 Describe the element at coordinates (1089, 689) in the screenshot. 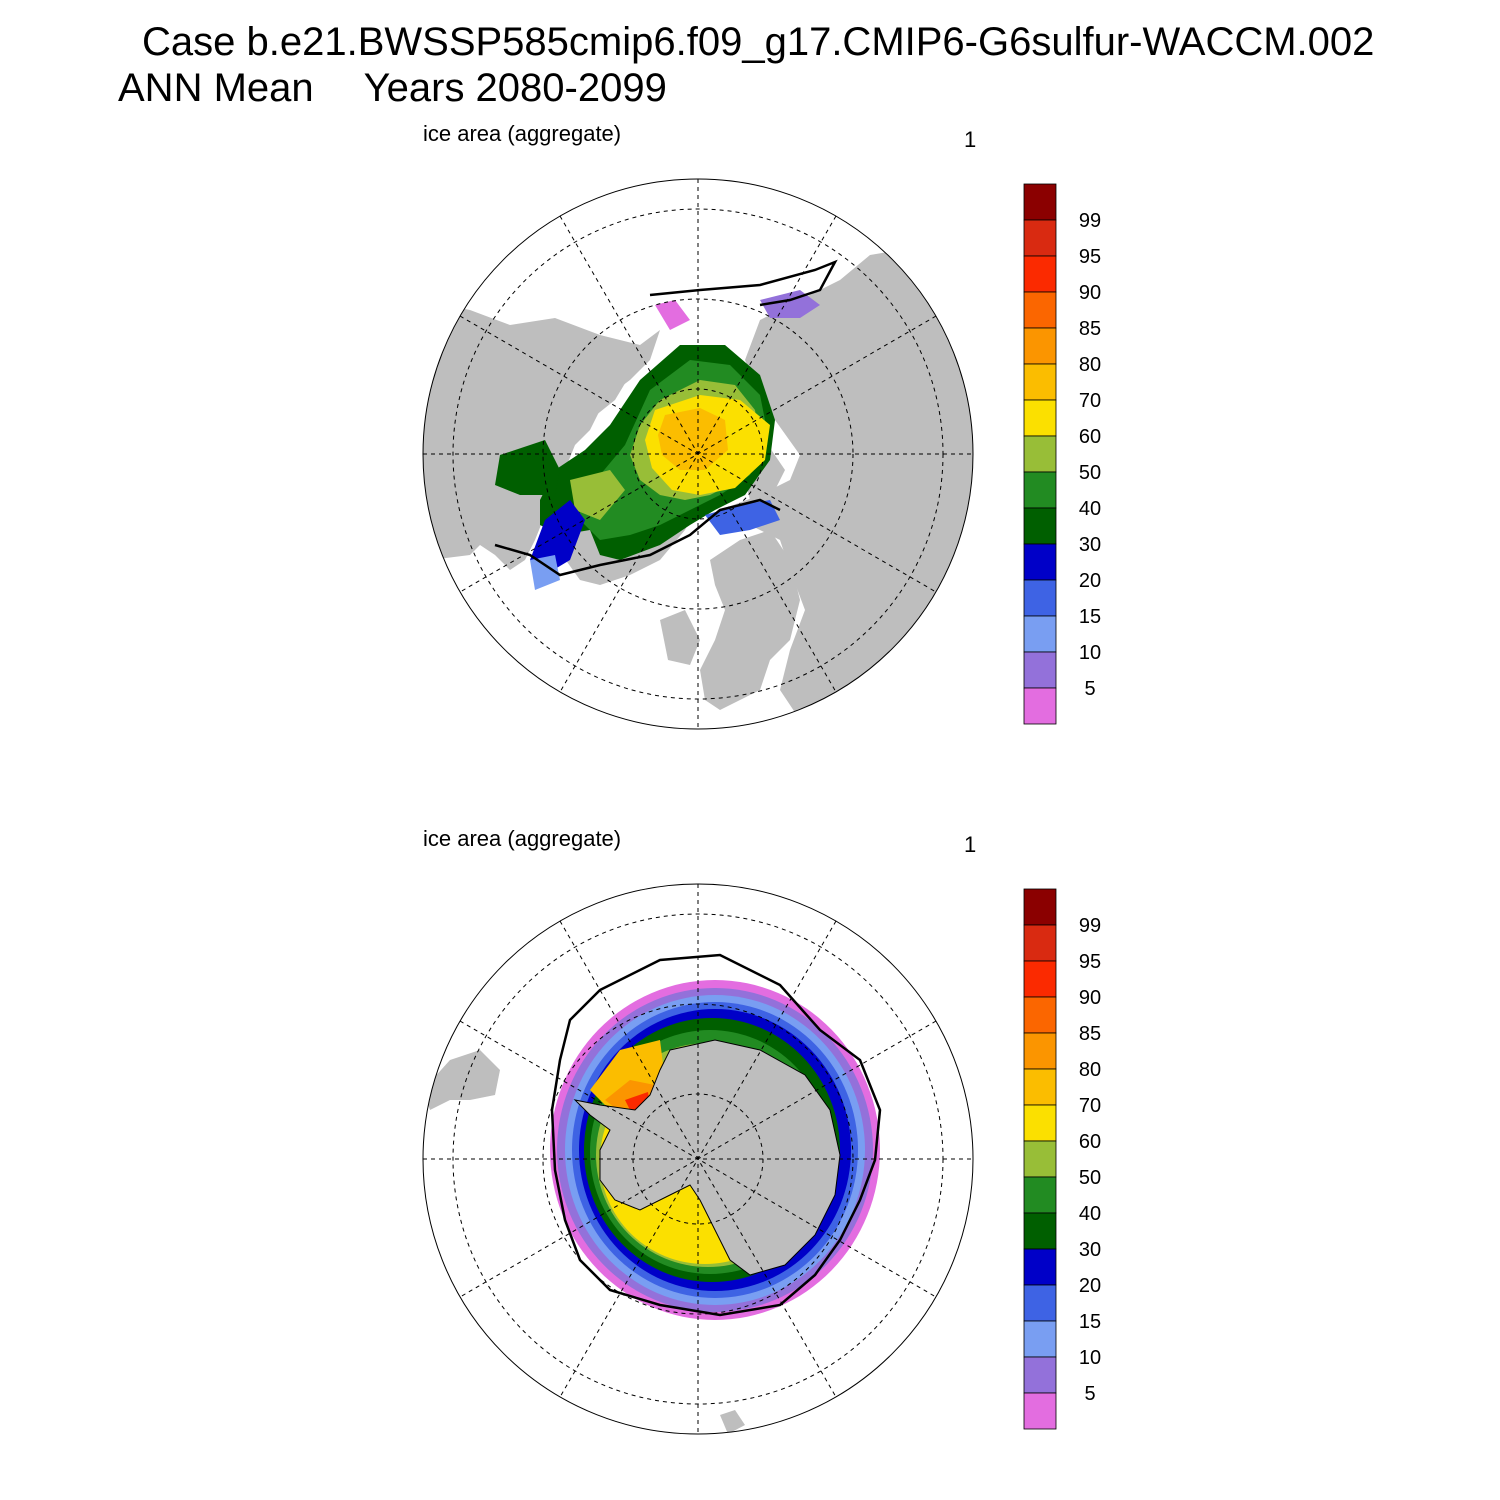

I see `nh-colorbar-label: 5` at that location.